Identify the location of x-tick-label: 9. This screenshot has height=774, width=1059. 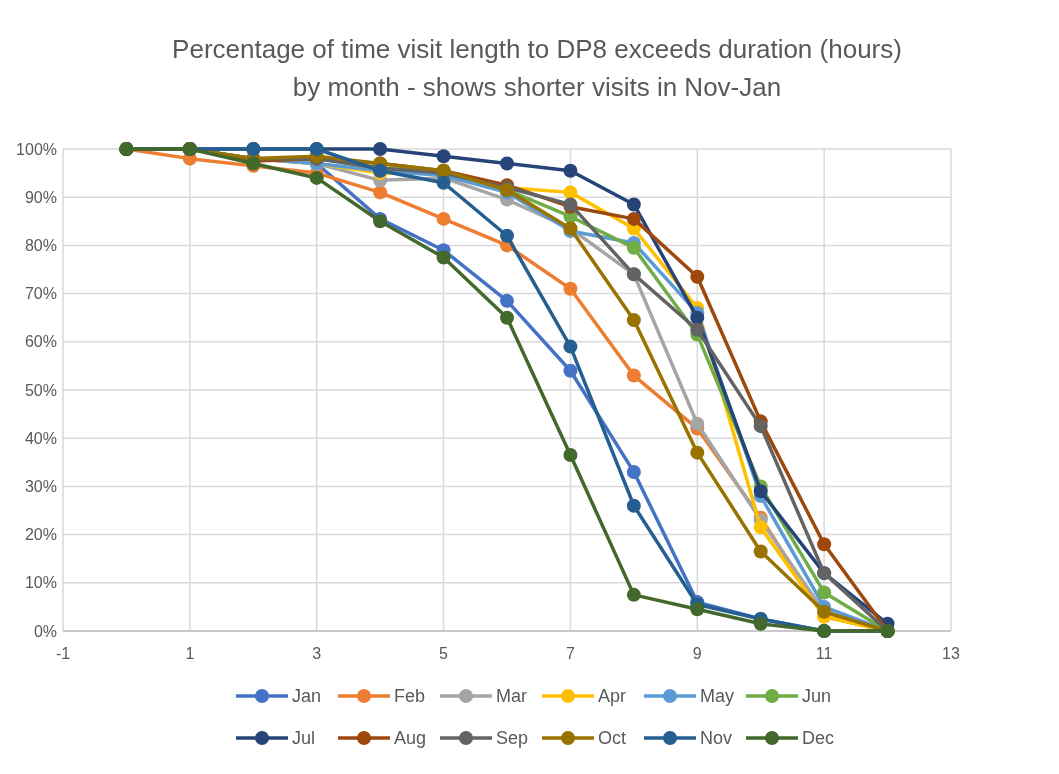
(697, 653).